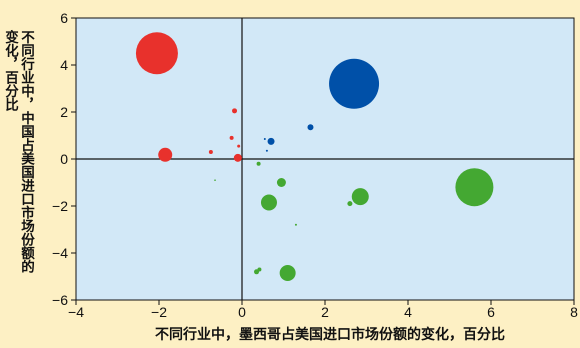 The width and height of the screenshot is (580, 348). Describe the element at coordinates (76, 312) in the screenshot. I see `x-tick-label: −4` at that location.